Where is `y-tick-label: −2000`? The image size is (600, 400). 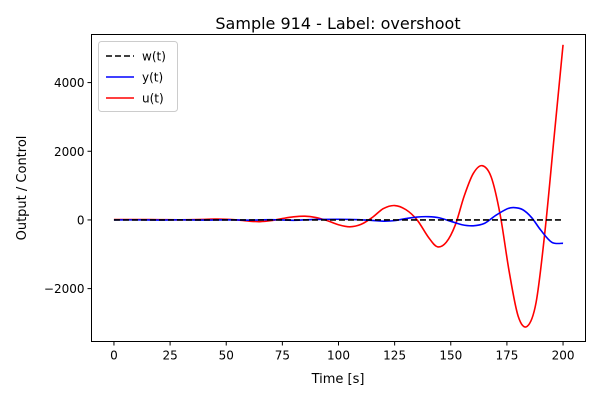 y-tick-label: −2000 is located at coordinates (64, 289).